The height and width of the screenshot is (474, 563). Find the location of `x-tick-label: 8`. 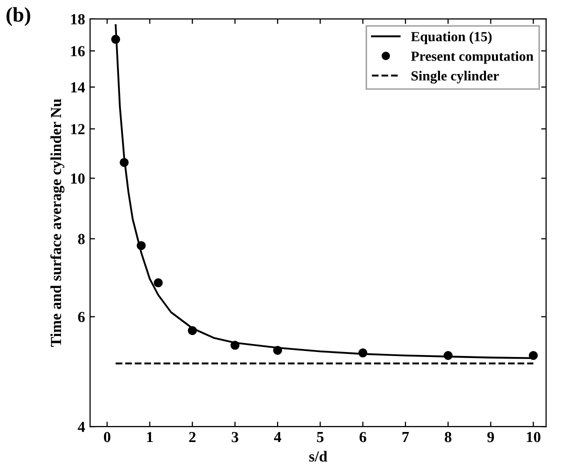

x-tick-label: 8 is located at coordinates (448, 437).